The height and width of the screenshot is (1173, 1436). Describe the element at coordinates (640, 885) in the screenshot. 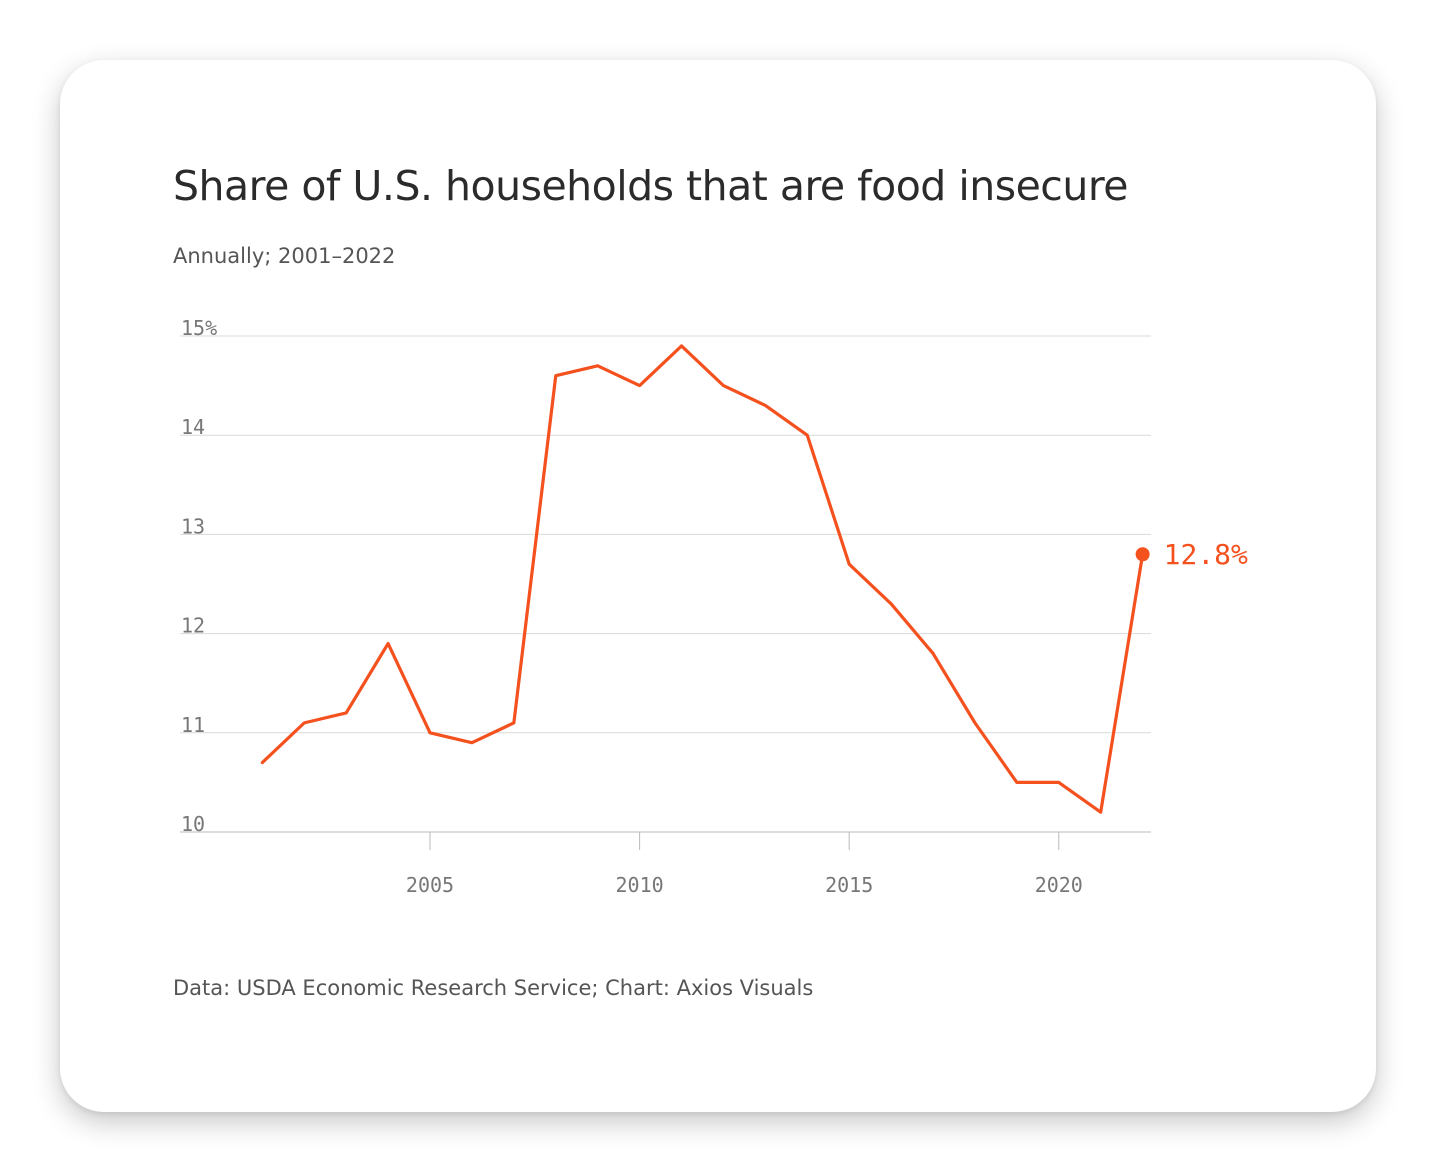

I see `x-tick-label: 2010` at that location.